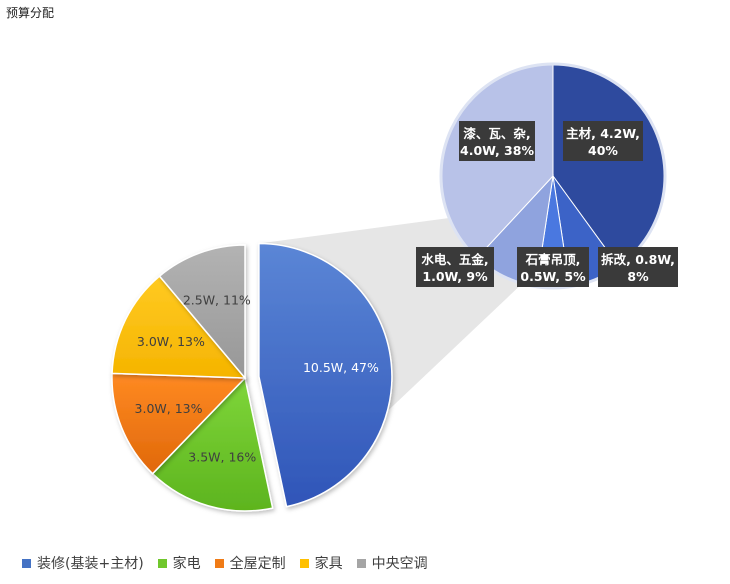 The height and width of the screenshot is (584, 730). I want to click on legend-item: 家具, so click(321, 563).